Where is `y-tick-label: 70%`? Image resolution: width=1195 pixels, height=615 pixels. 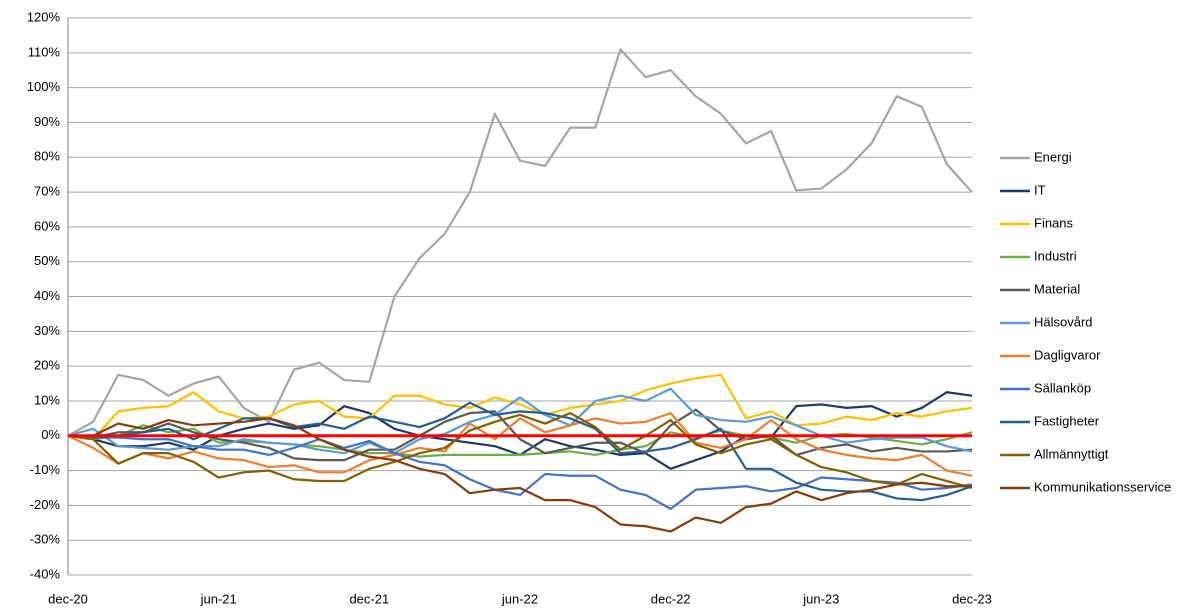 y-tick-label: 70% is located at coordinates (47, 191).